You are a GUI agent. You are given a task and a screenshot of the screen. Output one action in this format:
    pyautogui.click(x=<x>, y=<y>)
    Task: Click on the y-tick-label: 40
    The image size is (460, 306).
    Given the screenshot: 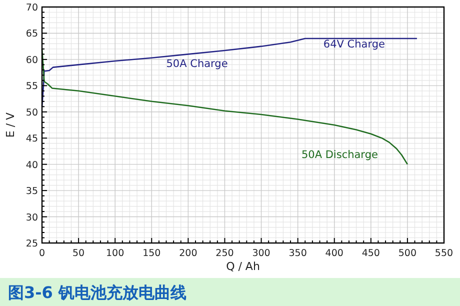 What is the action you would take?
    pyautogui.click(x=32, y=165)
    